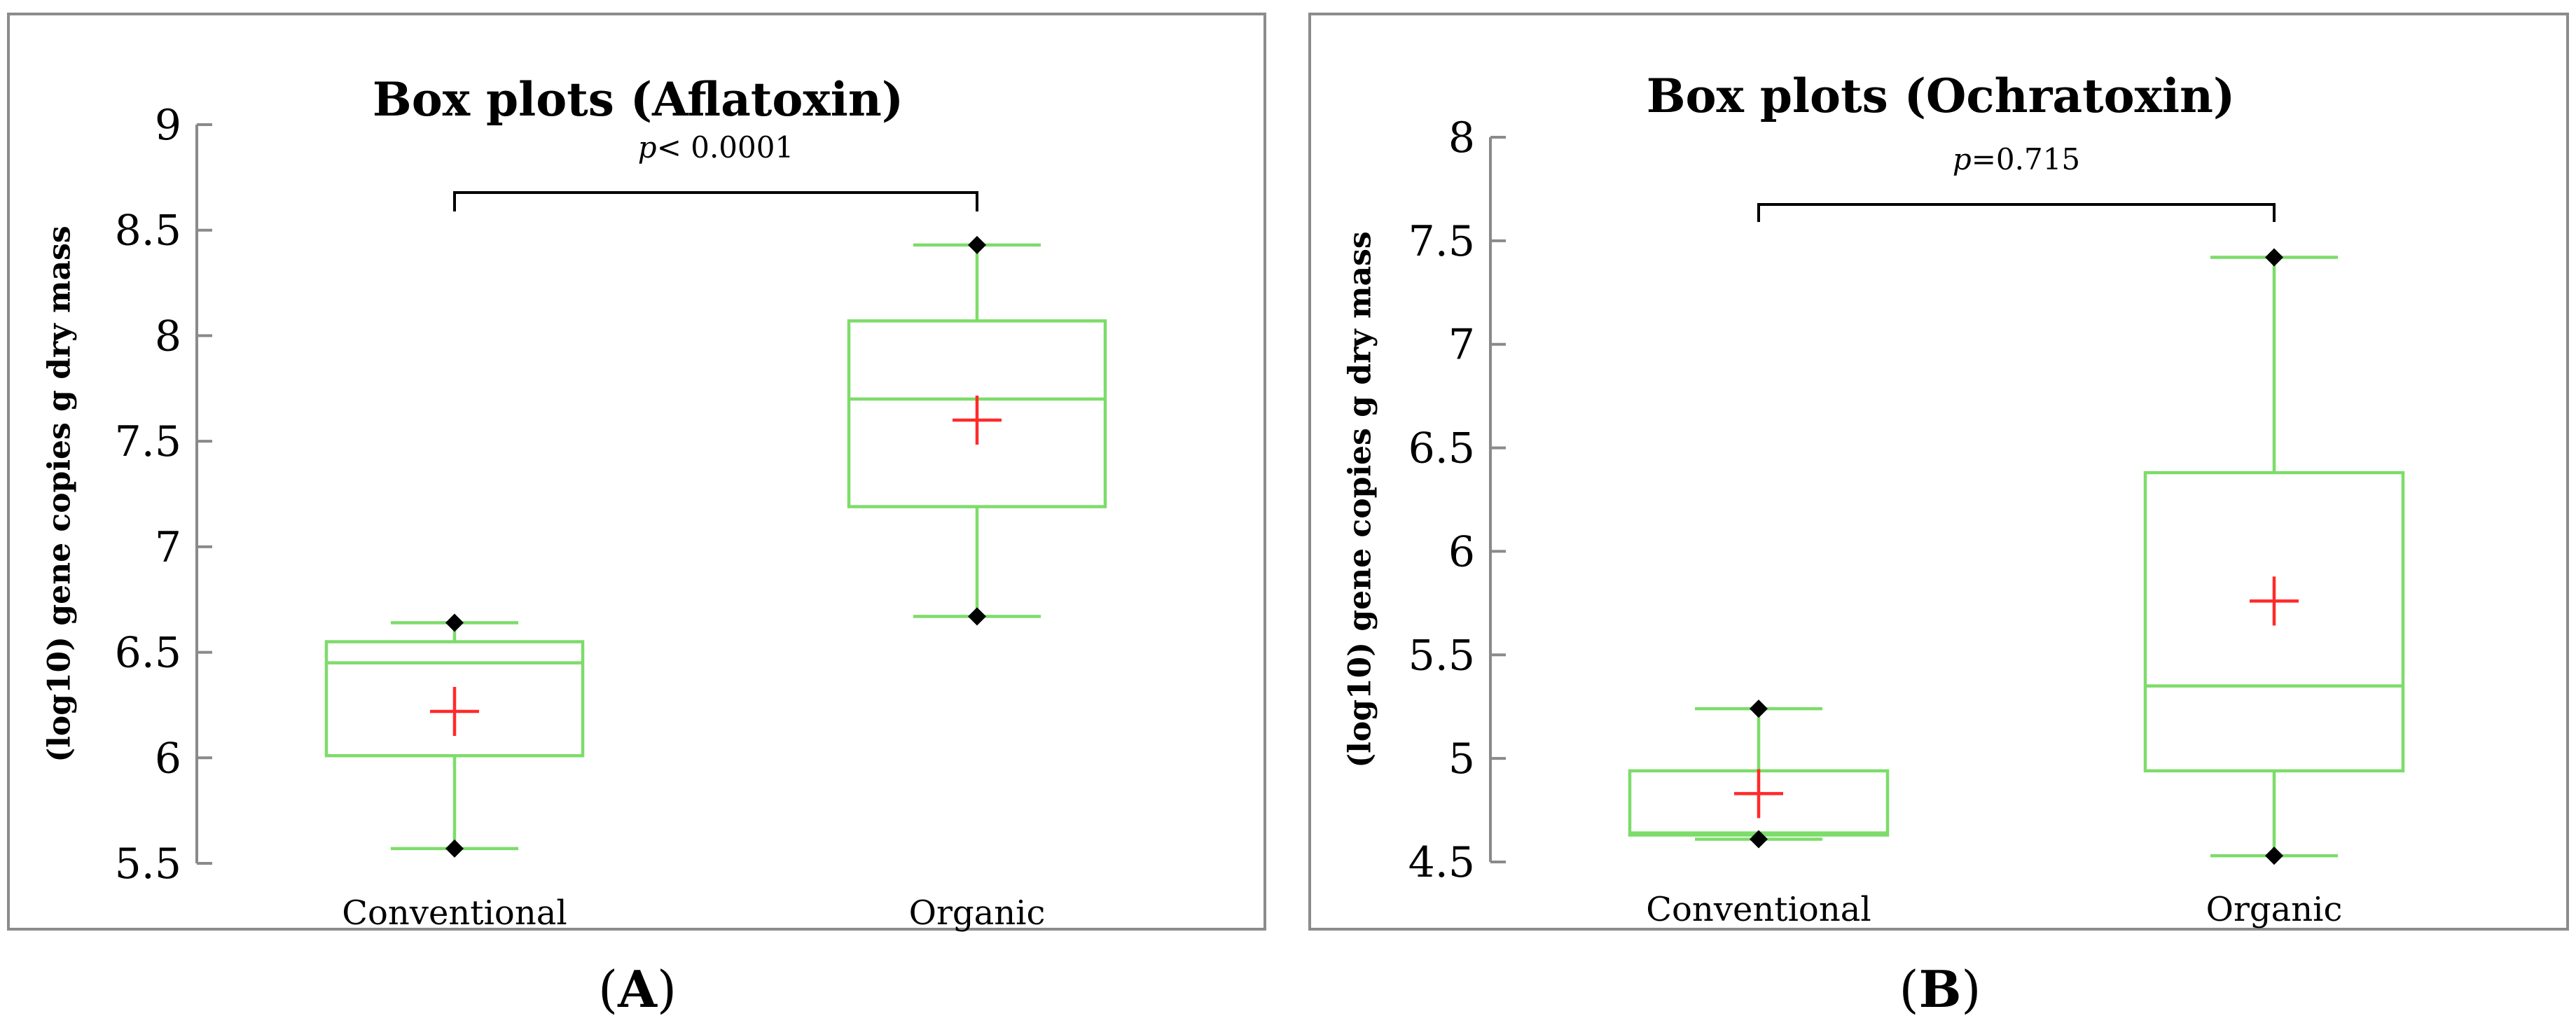 This screenshot has width=2576, height=1030. Describe the element at coordinates (168, 125) in the screenshot. I see `y-tick-label: 9` at that location.